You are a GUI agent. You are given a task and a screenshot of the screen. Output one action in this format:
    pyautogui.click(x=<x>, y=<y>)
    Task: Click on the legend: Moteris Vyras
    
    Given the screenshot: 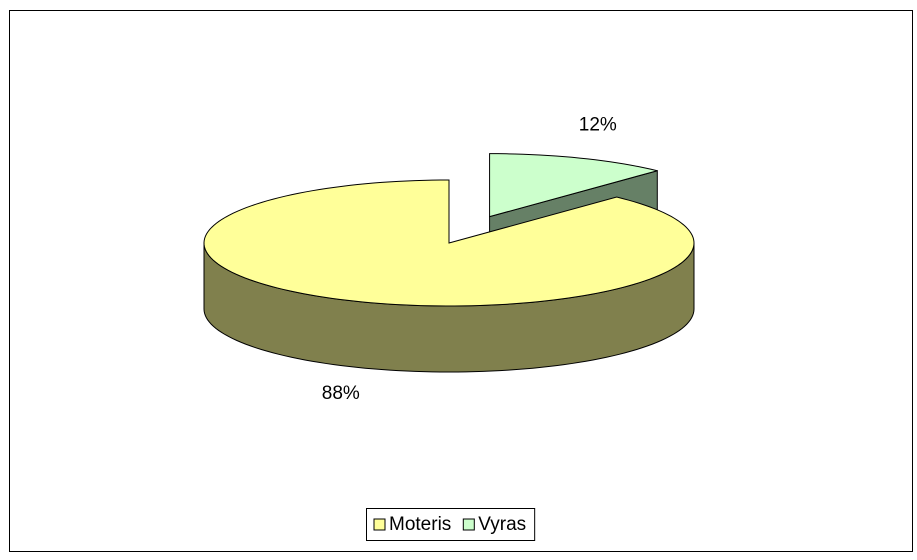 What is the action you would take?
    pyautogui.click(x=451, y=524)
    